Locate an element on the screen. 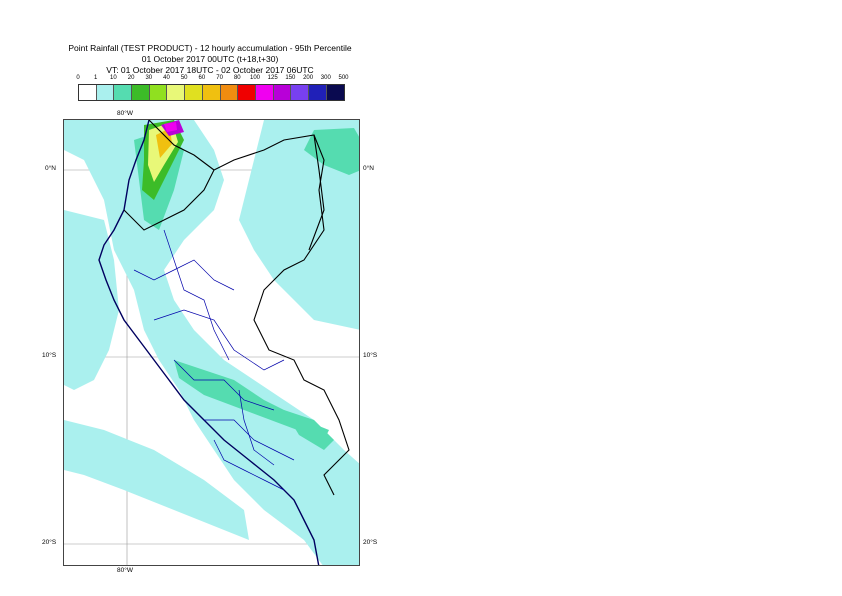  legend-tick-label: 0 is located at coordinates (78, 78).